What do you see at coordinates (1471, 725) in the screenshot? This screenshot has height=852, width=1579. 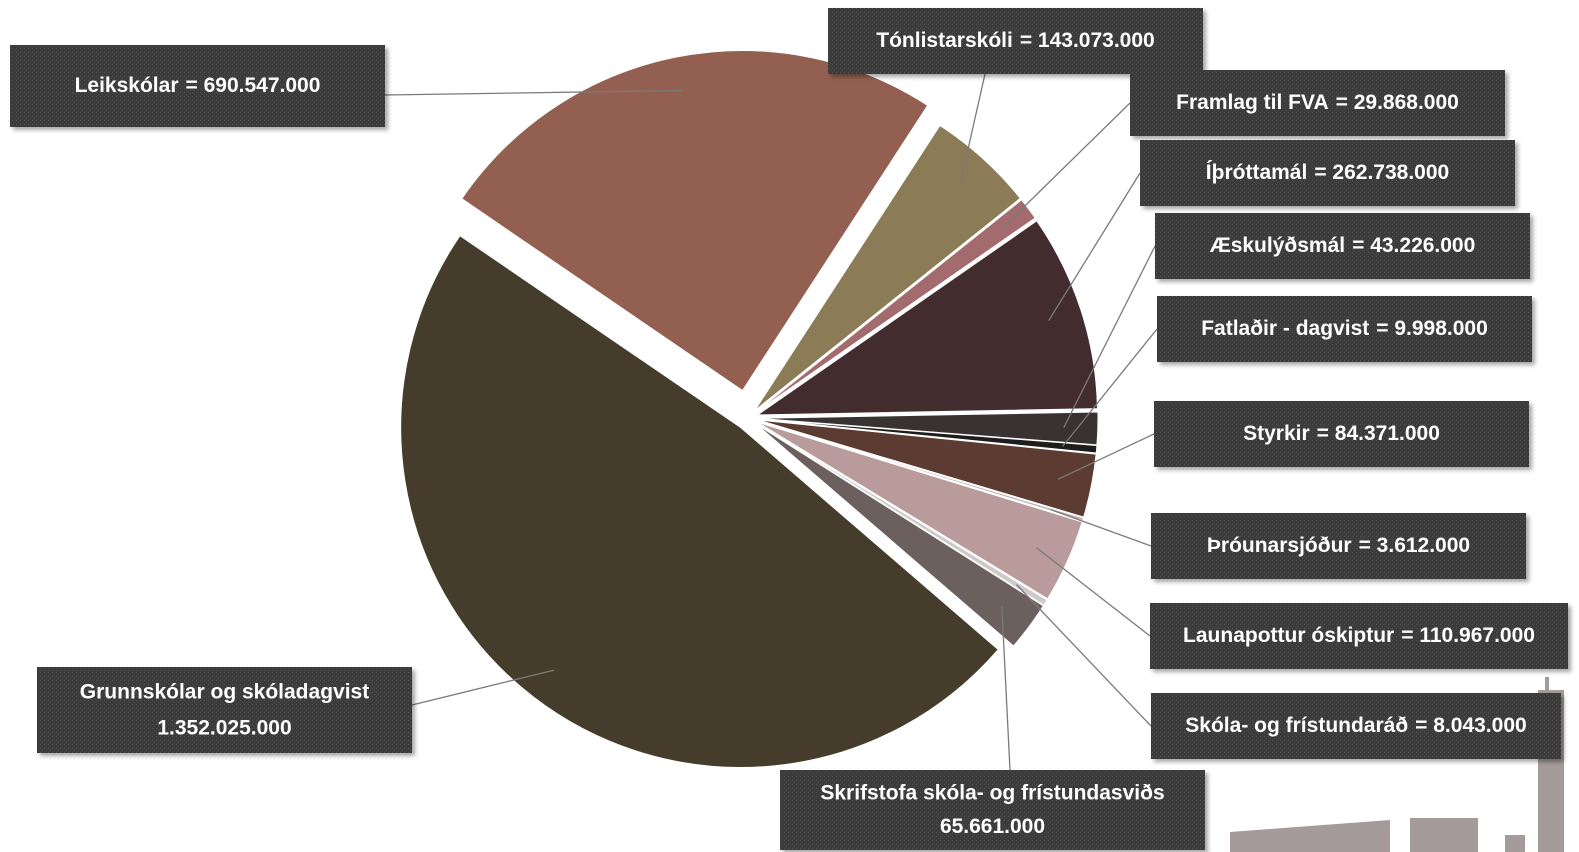 I see `label-value: = 8.043.000` at bounding box center [1471, 725].